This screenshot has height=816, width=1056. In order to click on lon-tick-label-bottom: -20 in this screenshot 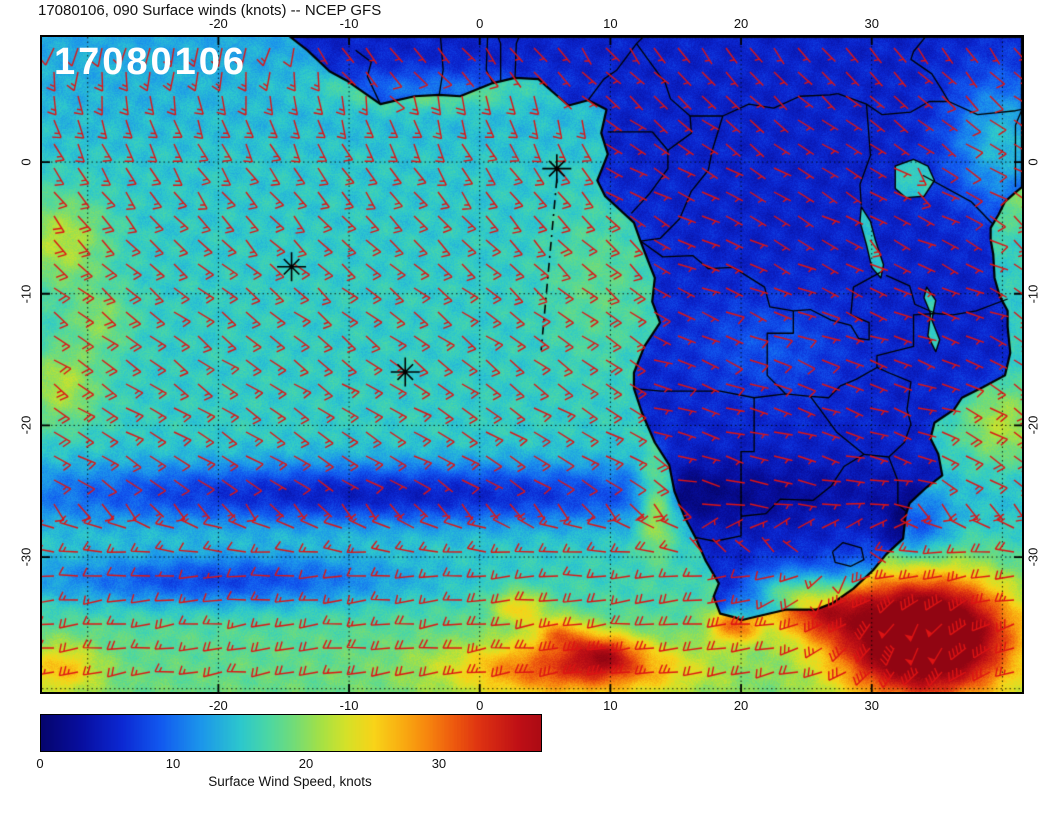, I will do `click(218, 705)`.